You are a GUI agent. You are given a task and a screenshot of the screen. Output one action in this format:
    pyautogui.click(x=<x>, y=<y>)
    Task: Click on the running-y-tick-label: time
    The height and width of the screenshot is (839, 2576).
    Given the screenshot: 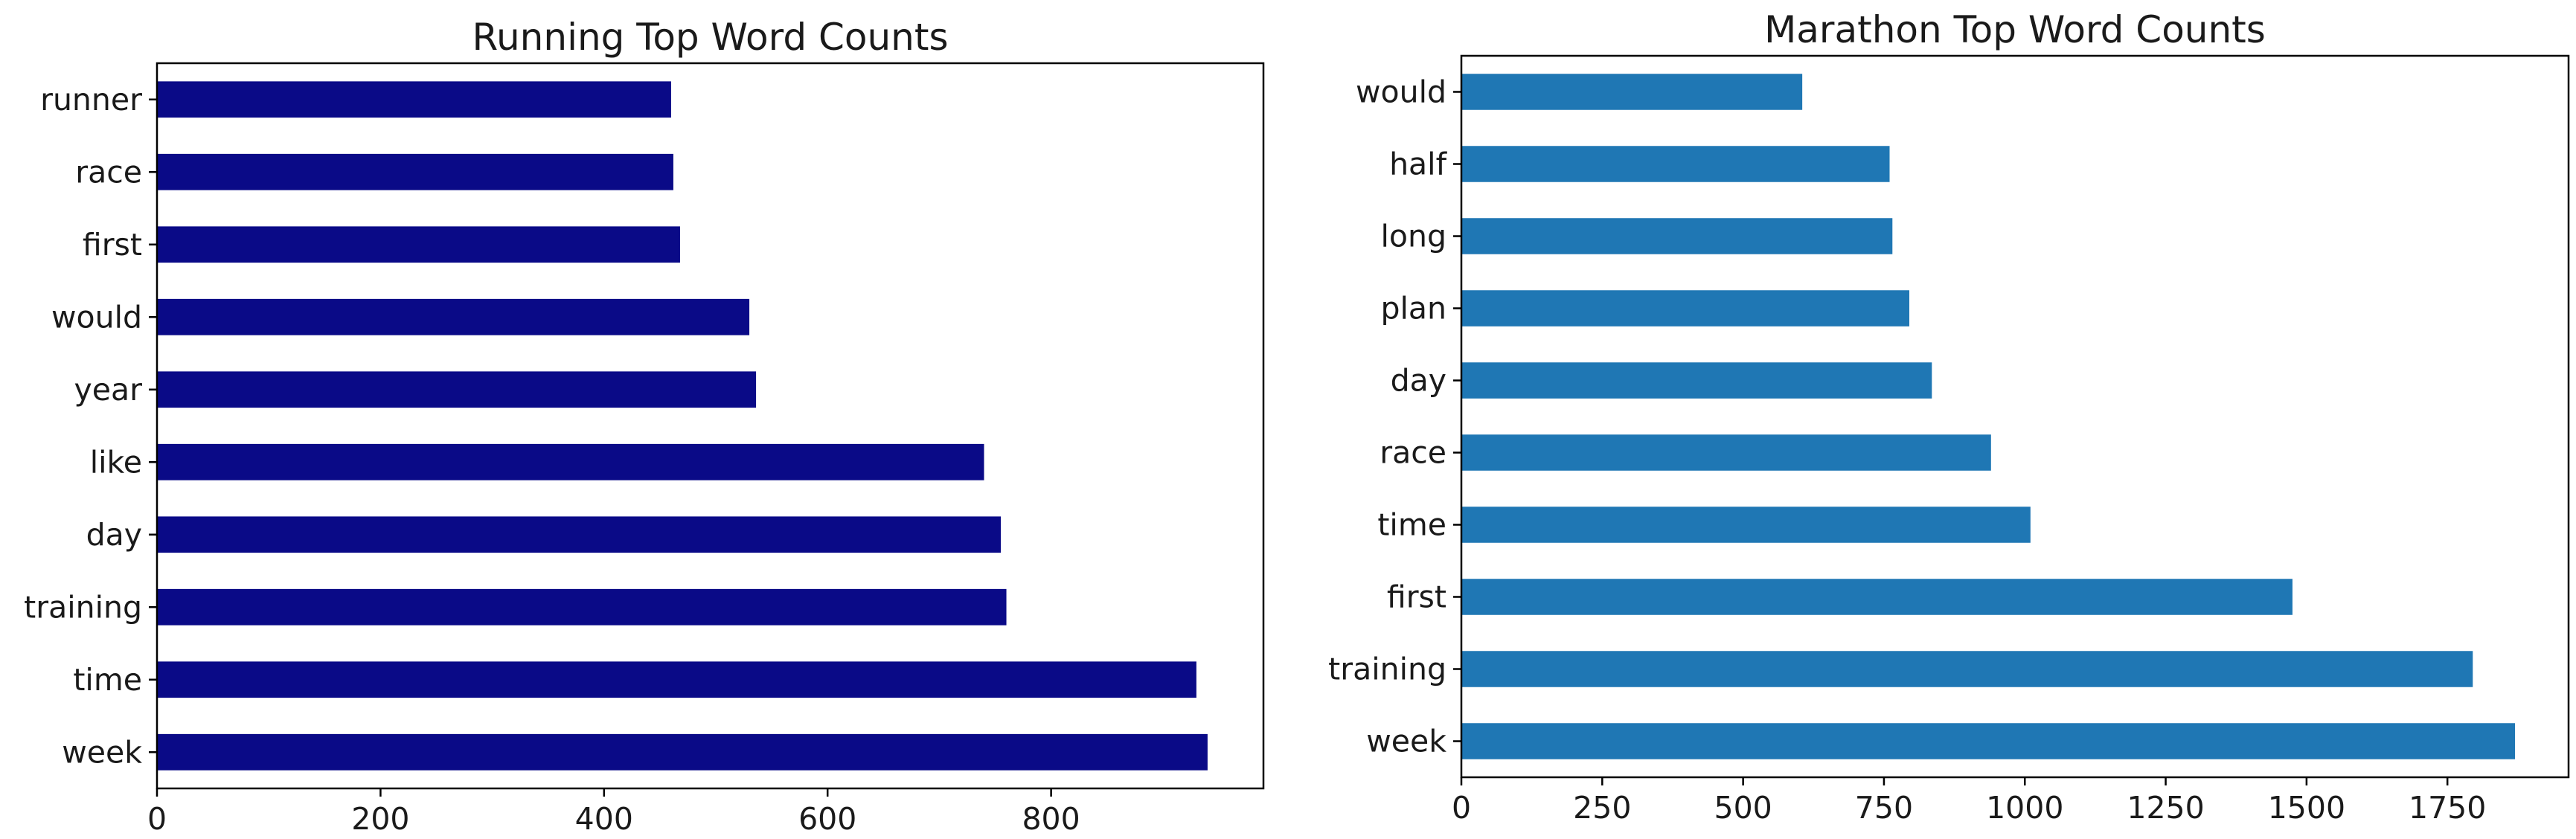 What is the action you would take?
    pyautogui.click(x=108, y=680)
    